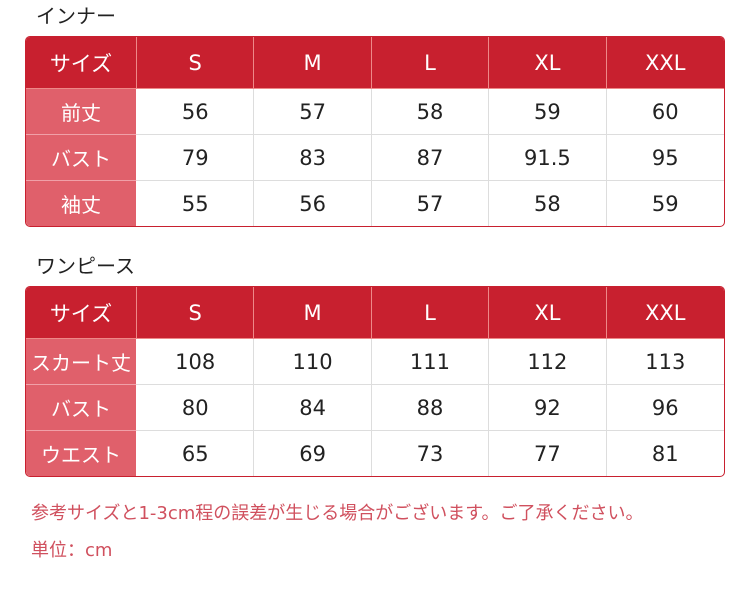 This screenshot has width=750, height=589. What do you see at coordinates (313, 362) in the screenshot?
I see `value-cell: 110` at bounding box center [313, 362].